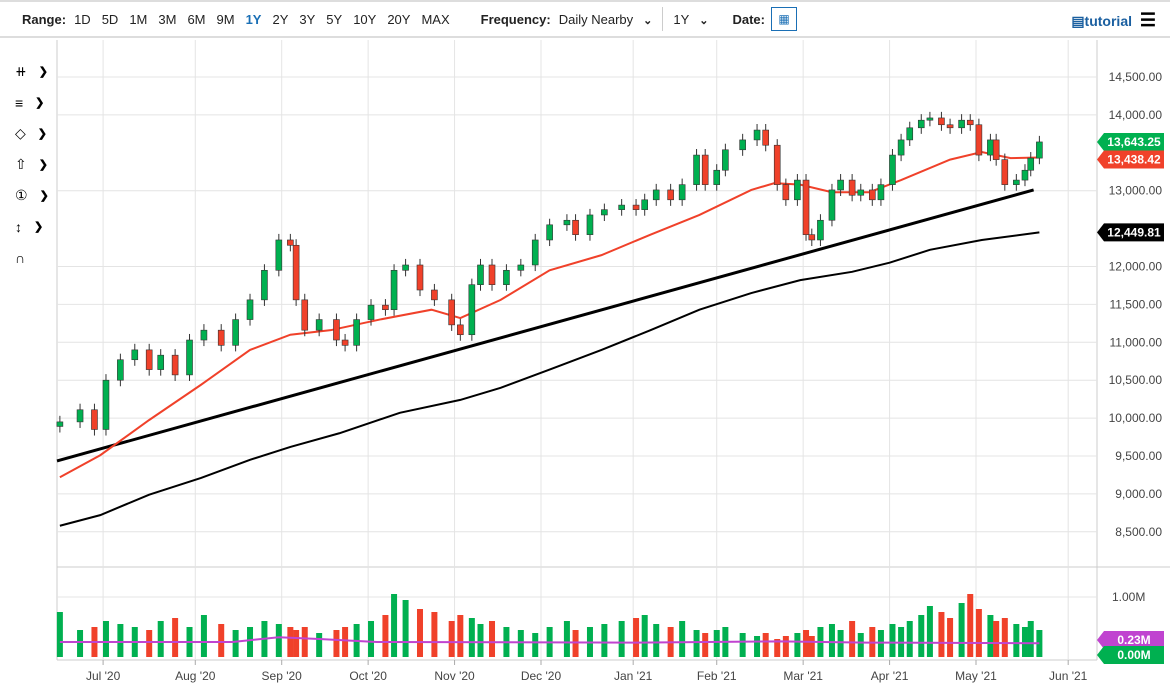 This screenshot has height=690, width=1170. Describe the element at coordinates (28, 257) in the screenshot. I see `magnet-tool: ∩` at that location.